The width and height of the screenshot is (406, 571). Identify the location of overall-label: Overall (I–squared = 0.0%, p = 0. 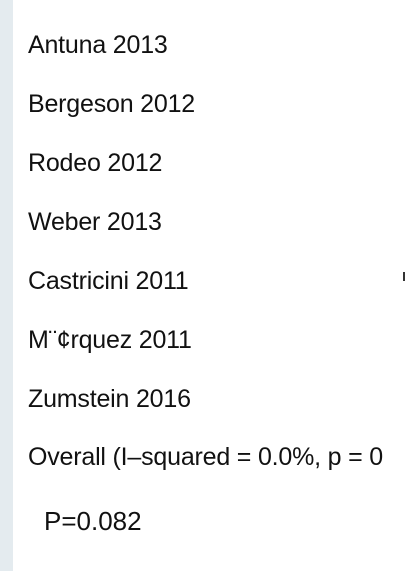
(205, 457).